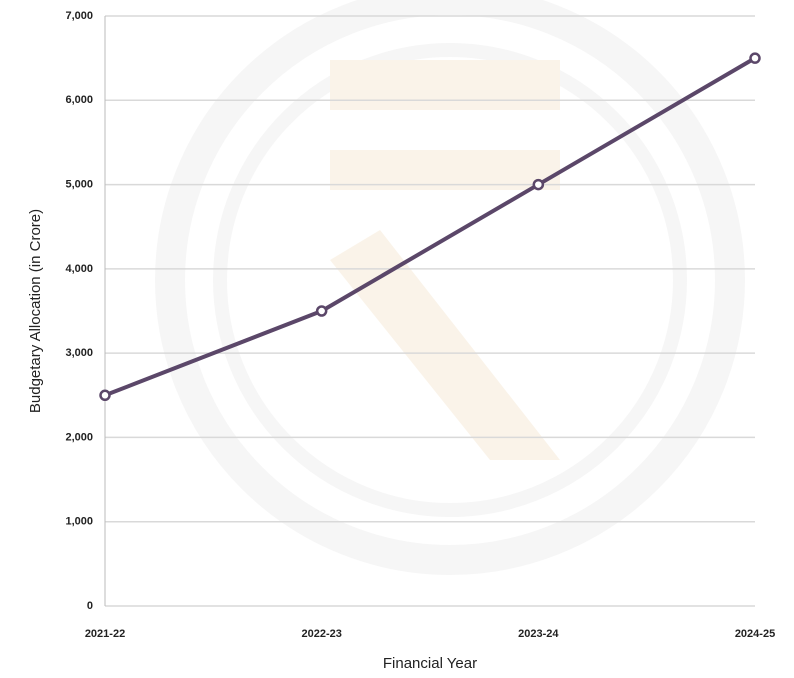 Image resolution: width=794 pixels, height=678 pixels. I want to click on y-tick-label: 7,000, so click(79, 16).